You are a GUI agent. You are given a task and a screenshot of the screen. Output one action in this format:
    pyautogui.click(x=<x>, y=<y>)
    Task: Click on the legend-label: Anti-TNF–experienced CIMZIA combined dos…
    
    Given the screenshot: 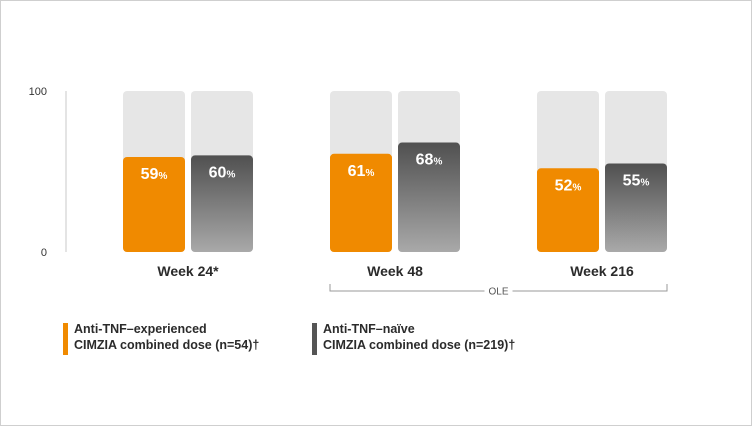 What is the action you would take?
    pyautogui.click(x=166, y=337)
    